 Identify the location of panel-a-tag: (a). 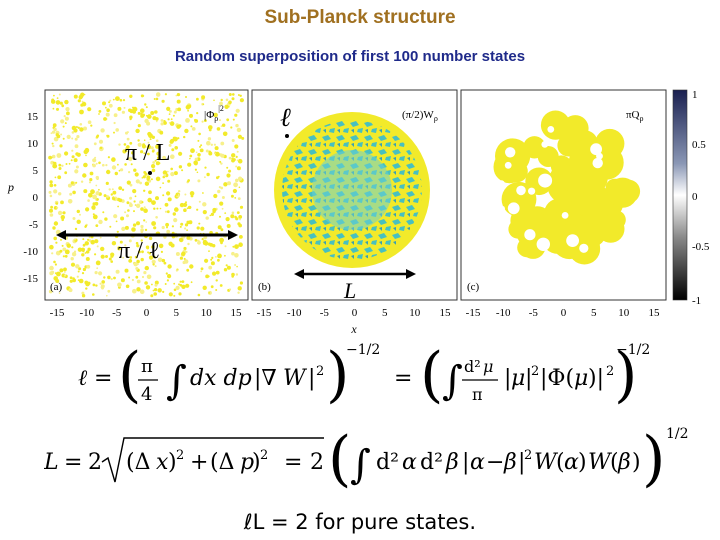
(56, 287).